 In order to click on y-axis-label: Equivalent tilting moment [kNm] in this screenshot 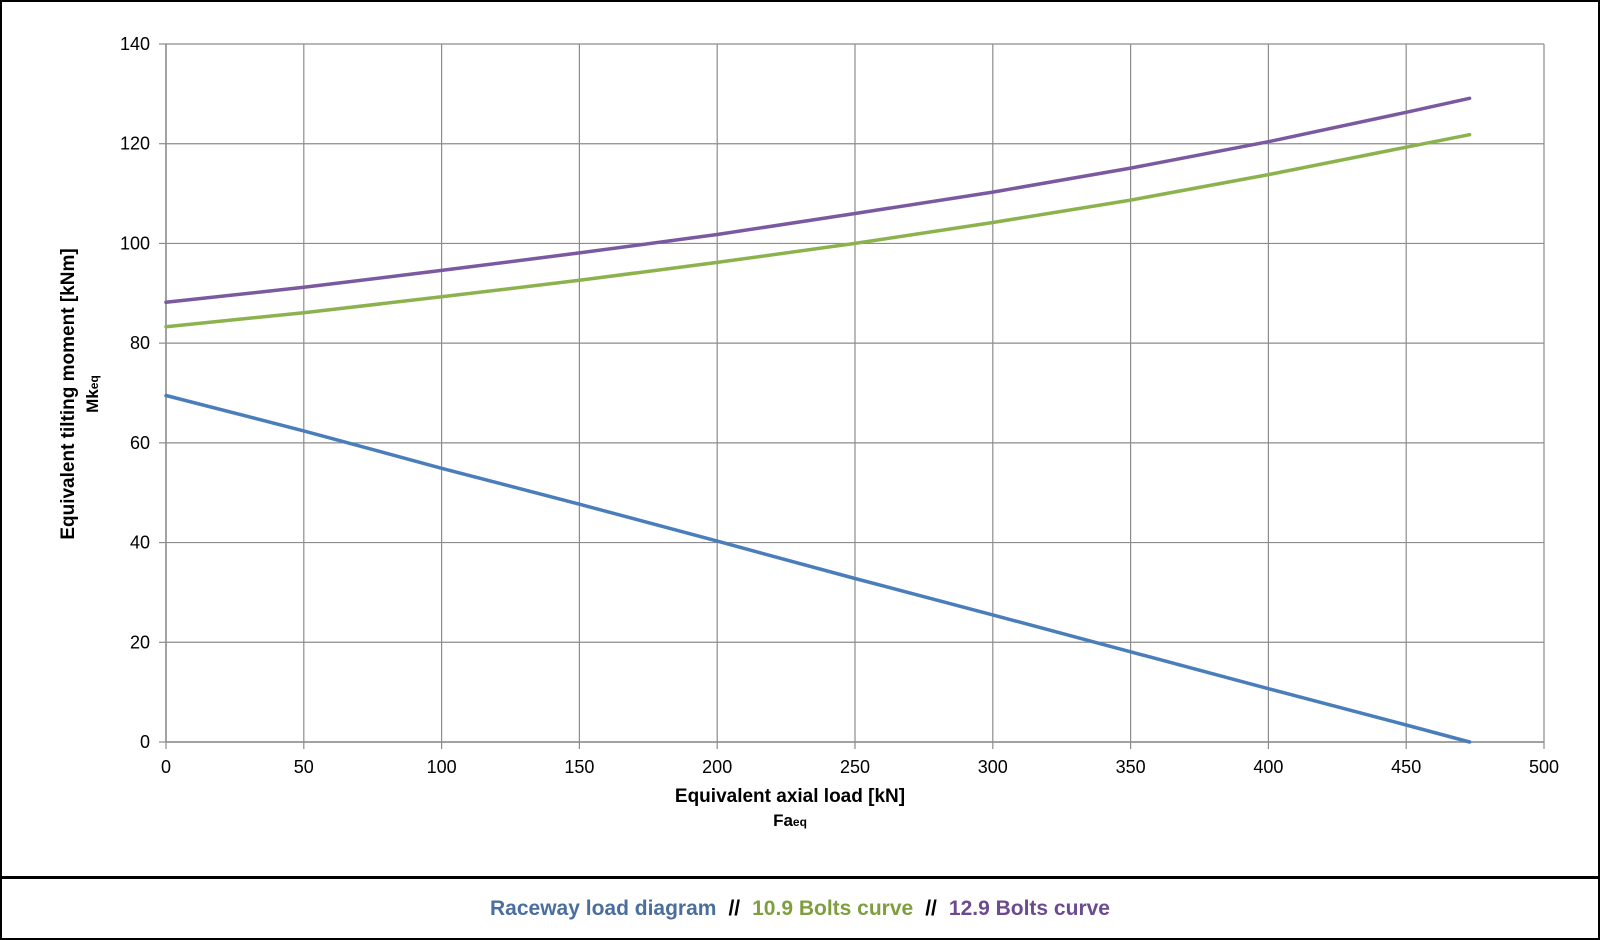, I will do `click(68, 393)`.